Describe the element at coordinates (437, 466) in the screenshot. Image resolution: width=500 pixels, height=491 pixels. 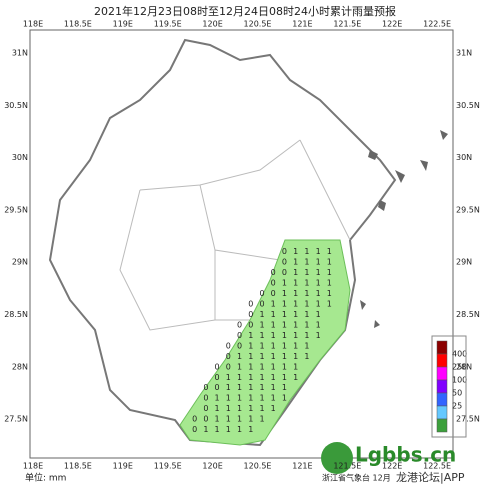
I see `lon-label: 122.5E` at that location.